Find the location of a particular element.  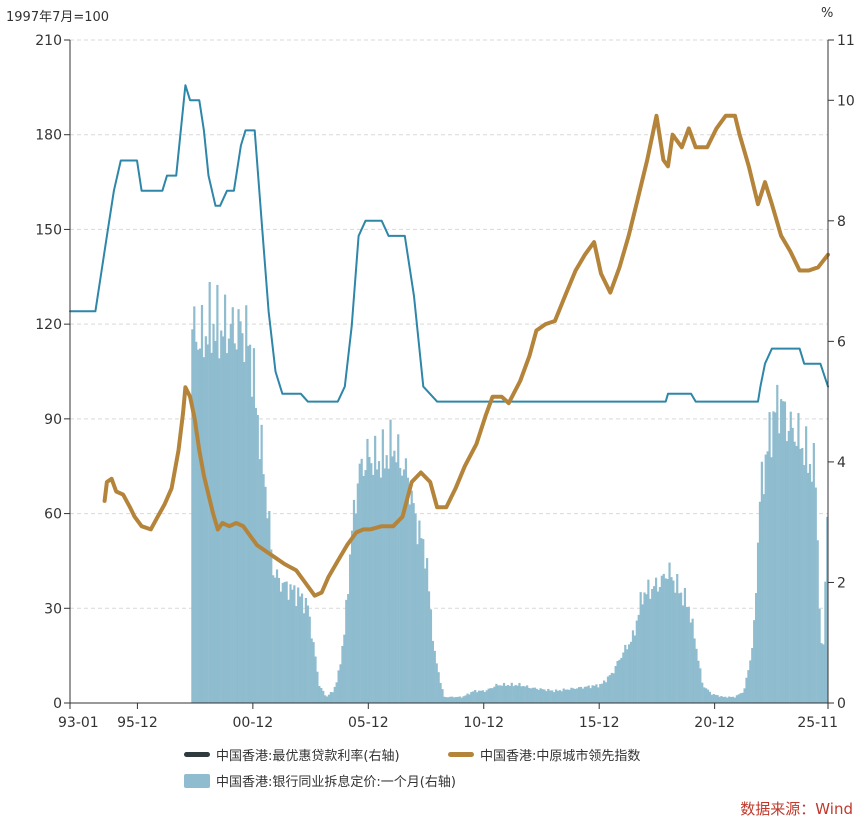

x-tick-label: 95-12 is located at coordinates (137, 723).